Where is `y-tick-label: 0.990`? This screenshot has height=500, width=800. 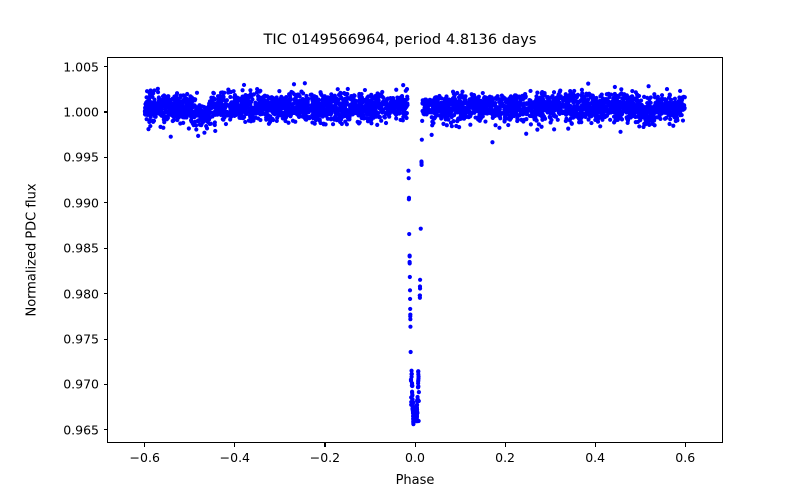
y-tick-label: 0.990 is located at coordinates (81, 203).